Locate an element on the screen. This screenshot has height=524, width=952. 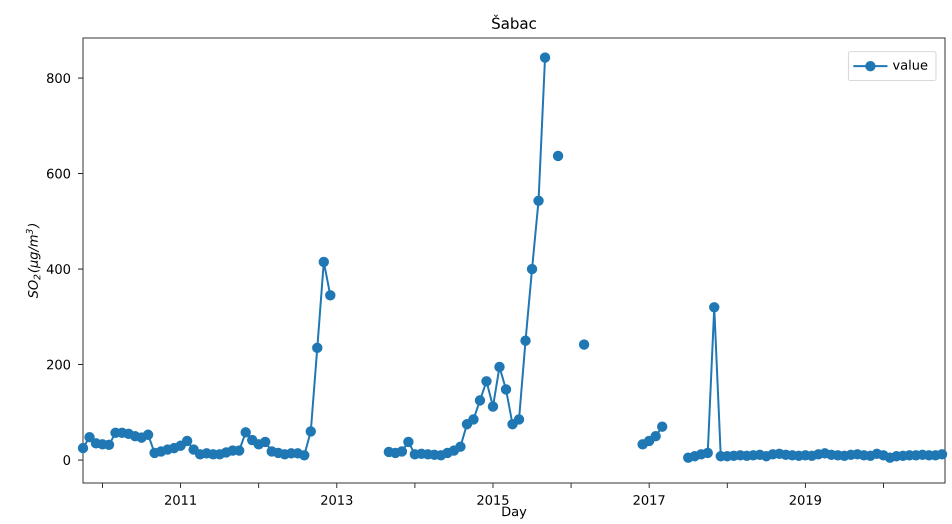
y-tick-label: 200 is located at coordinates (58, 365).